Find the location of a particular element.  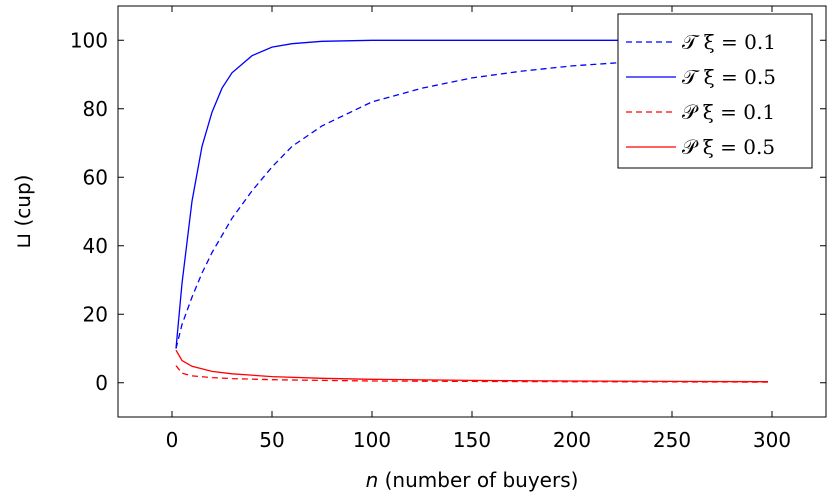

x-axis-label: n (number of buyers) is located at coordinates (472, 480).